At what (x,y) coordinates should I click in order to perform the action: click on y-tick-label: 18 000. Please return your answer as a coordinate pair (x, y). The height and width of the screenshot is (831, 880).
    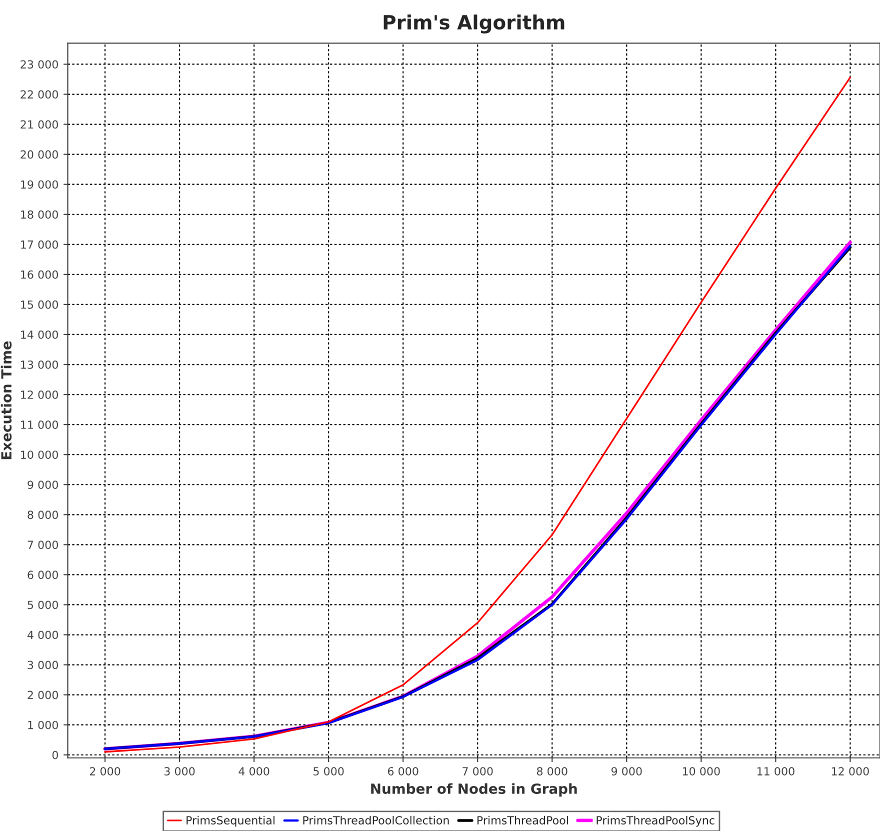
    Looking at the image, I should click on (39, 214).